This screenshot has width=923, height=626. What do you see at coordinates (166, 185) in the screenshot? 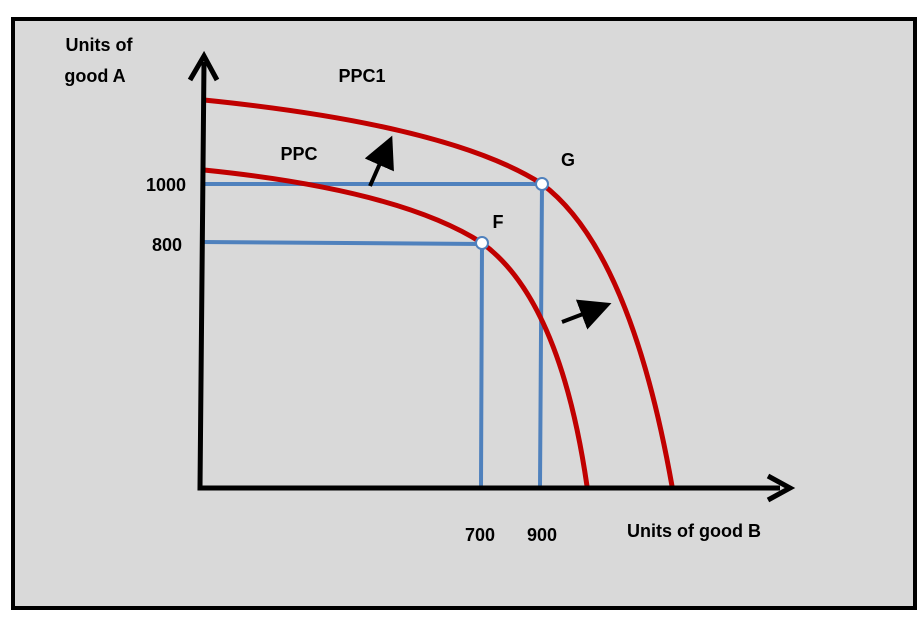
I see `y-tick-label: 1000` at bounding box center [166, 185].